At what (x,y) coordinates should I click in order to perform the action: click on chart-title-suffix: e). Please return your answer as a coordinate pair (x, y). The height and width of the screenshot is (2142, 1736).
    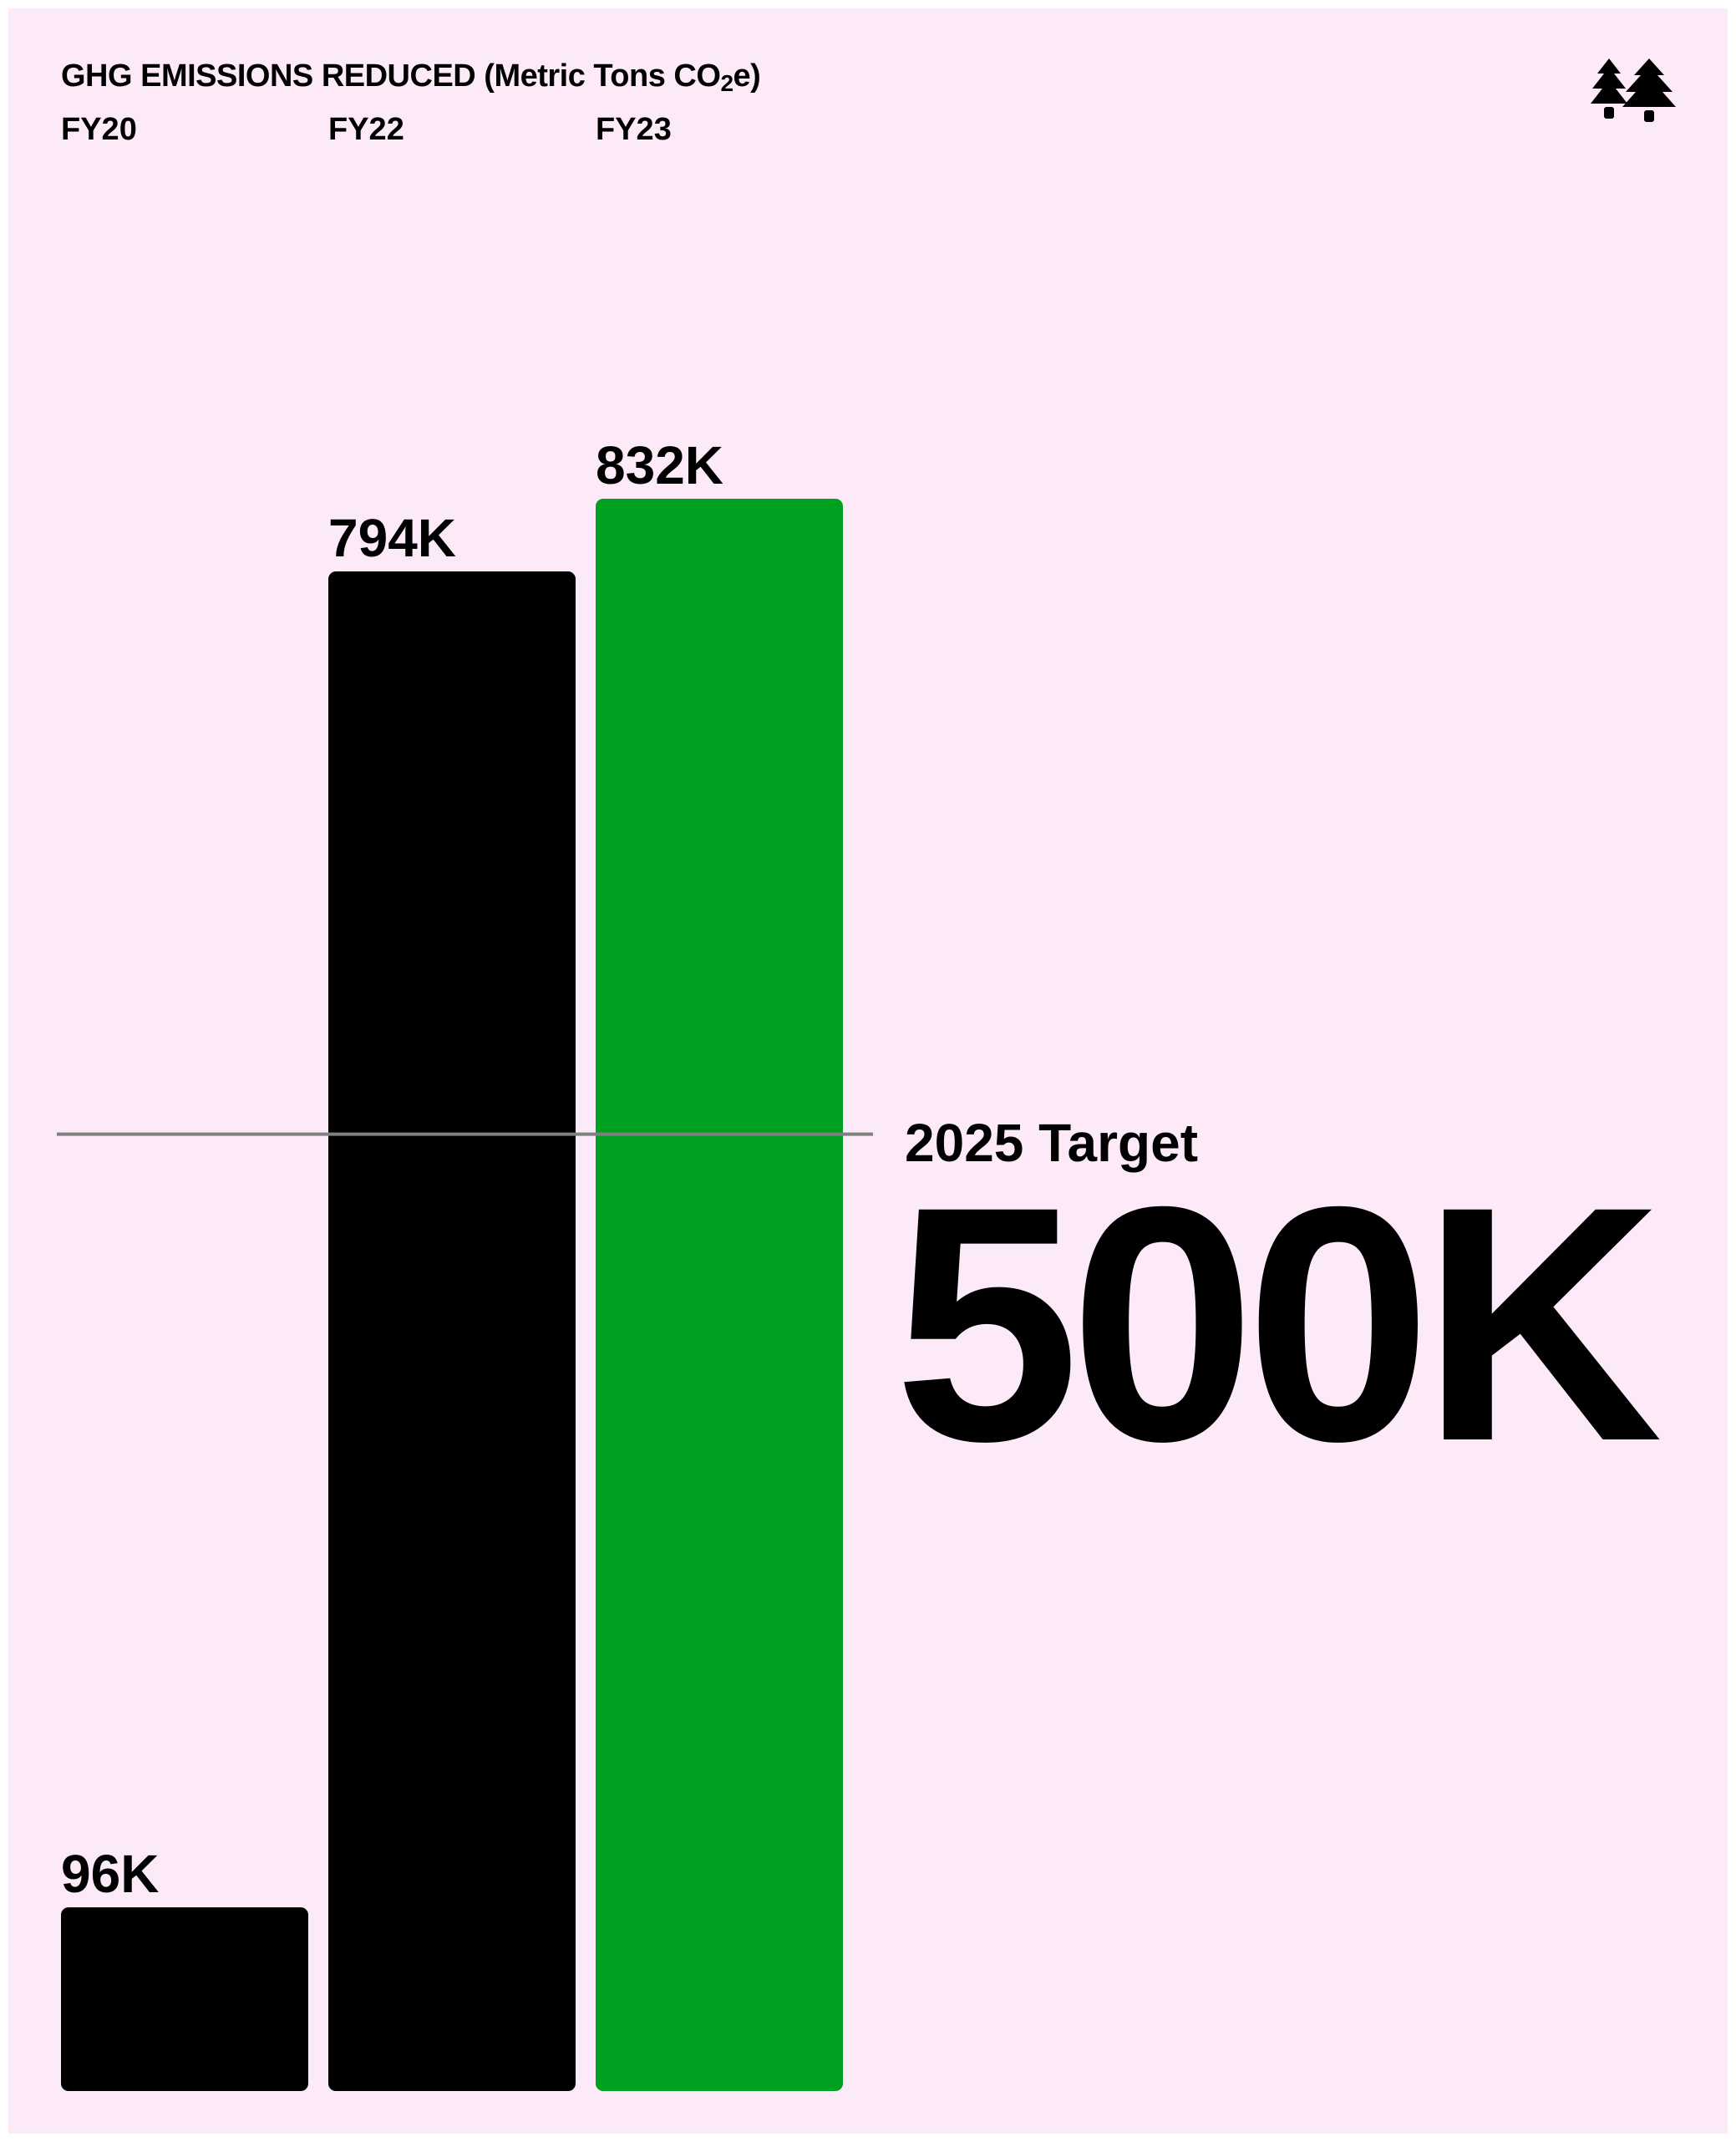
    Looking at the image, I should click on (747, 76).